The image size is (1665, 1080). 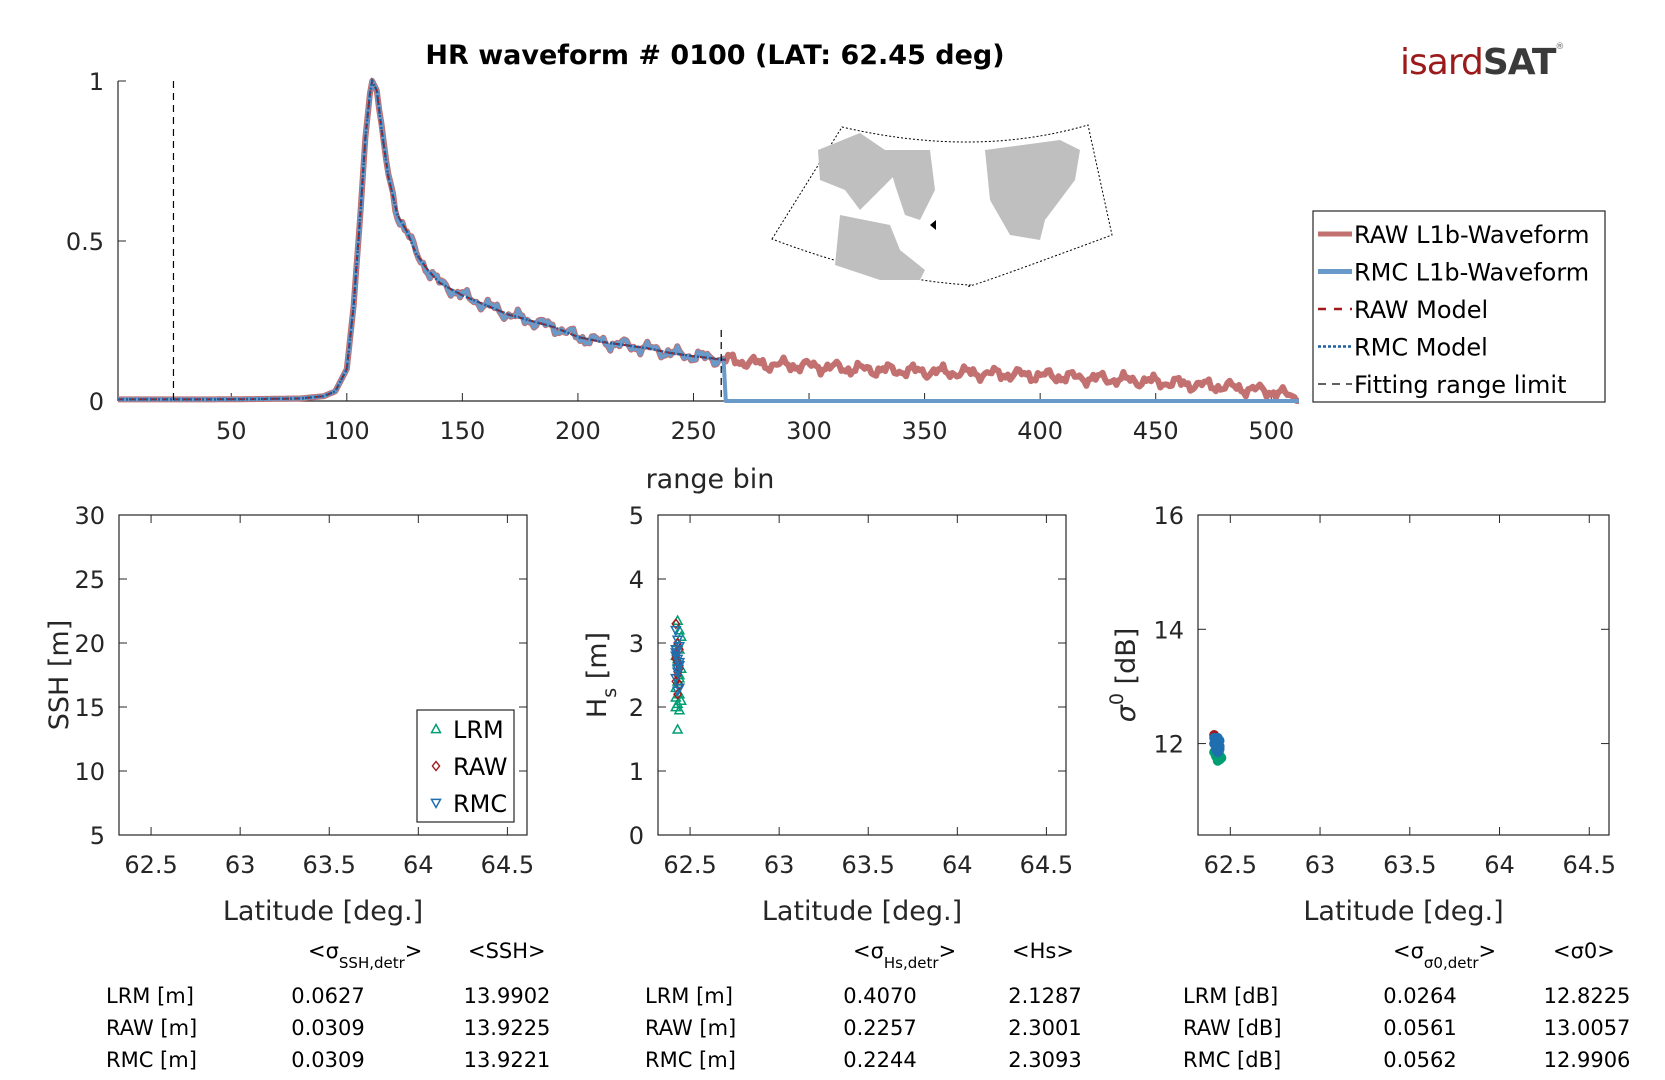 I want to click on legend-label: RMC L1b-Waveform, so click(x=1471, y=273).